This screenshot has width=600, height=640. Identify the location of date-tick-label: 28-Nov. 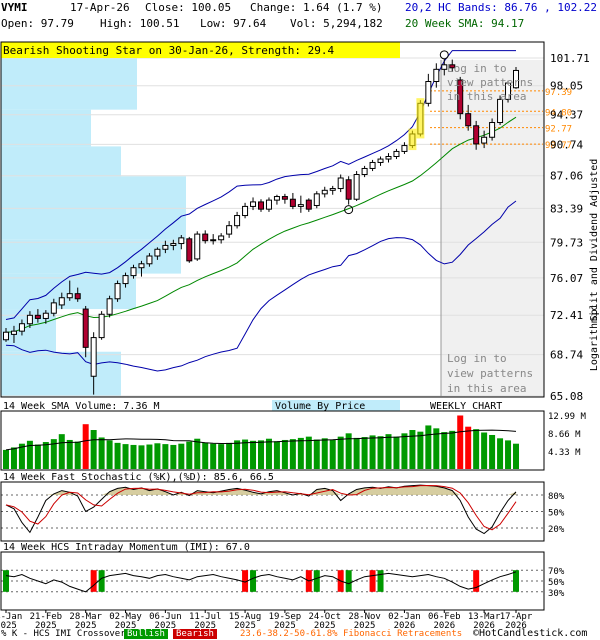
(364, 617).